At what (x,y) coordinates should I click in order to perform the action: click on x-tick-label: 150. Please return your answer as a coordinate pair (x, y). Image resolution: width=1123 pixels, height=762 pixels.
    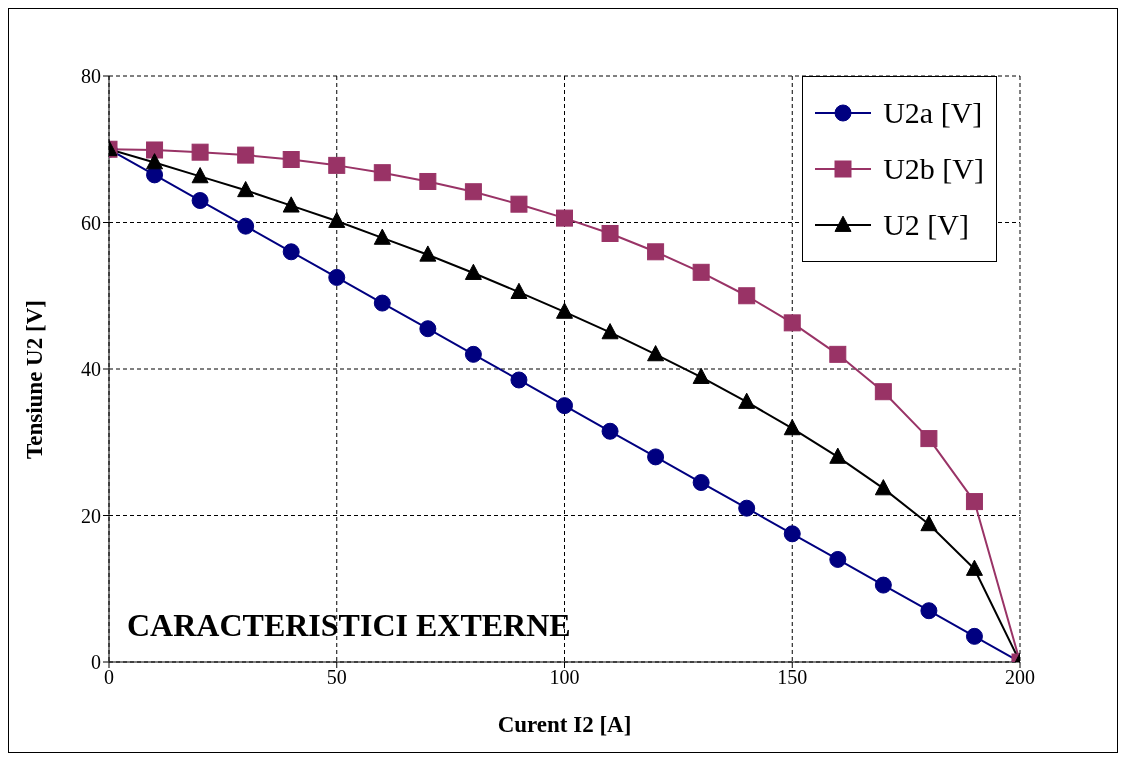
    Looking at the image, I should click on (792, 677).